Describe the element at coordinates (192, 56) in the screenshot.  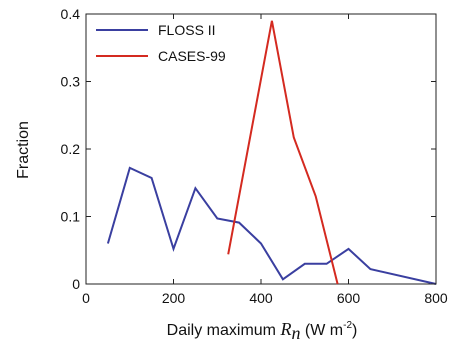
I see `legend-label: CASES-99` at that location.